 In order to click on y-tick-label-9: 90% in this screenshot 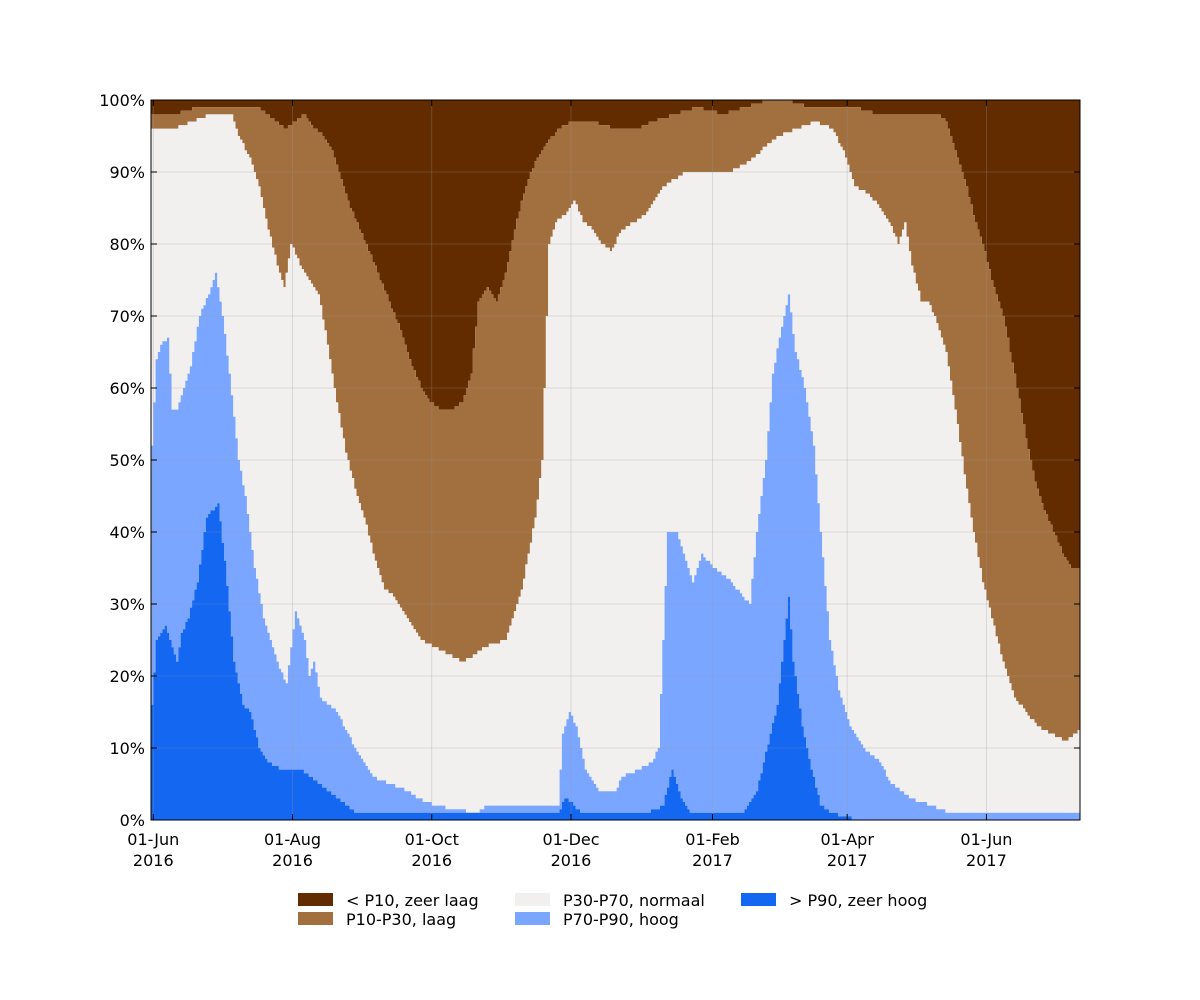, I will do `click(127, 172)`.